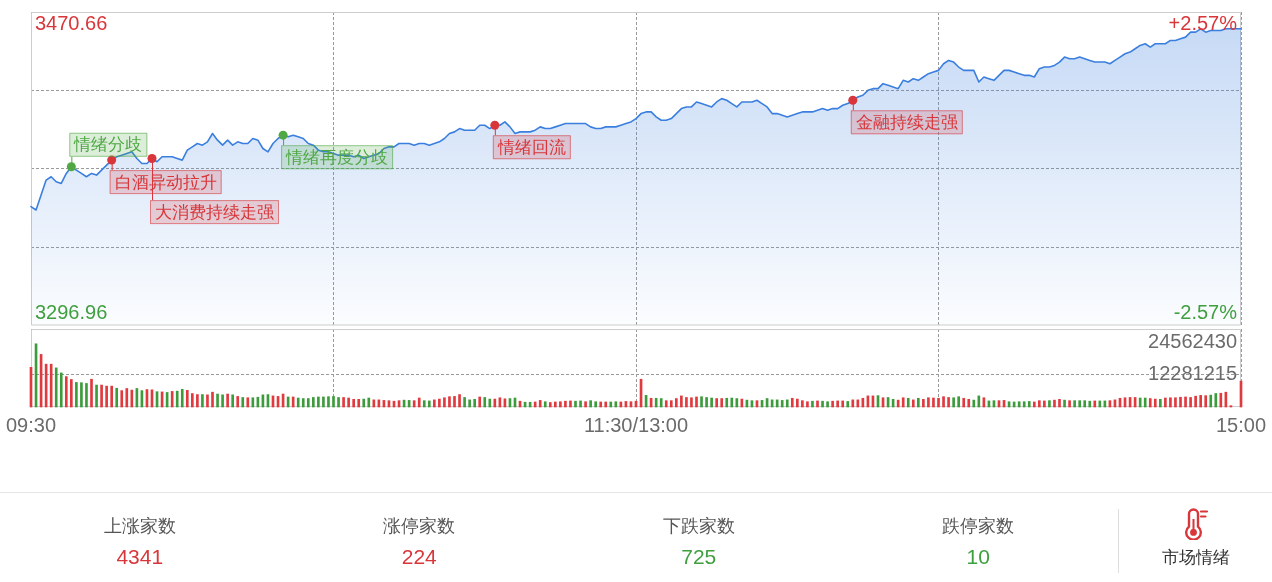 The width and height of the screenshot is (1272, 582). What do you see at coordinates (699, 557) in the screenshot?
I see `data-label: 725` at bounding box center [699, 557].